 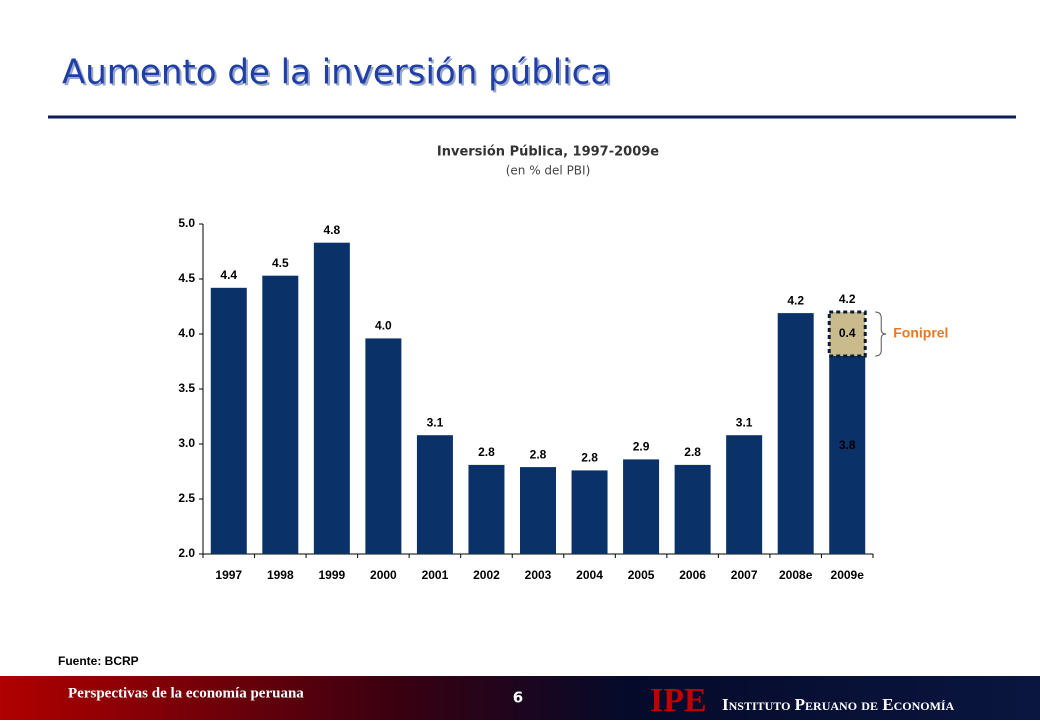 I want to click on y-tick-label: 4.5, so click(x=186, y=278).